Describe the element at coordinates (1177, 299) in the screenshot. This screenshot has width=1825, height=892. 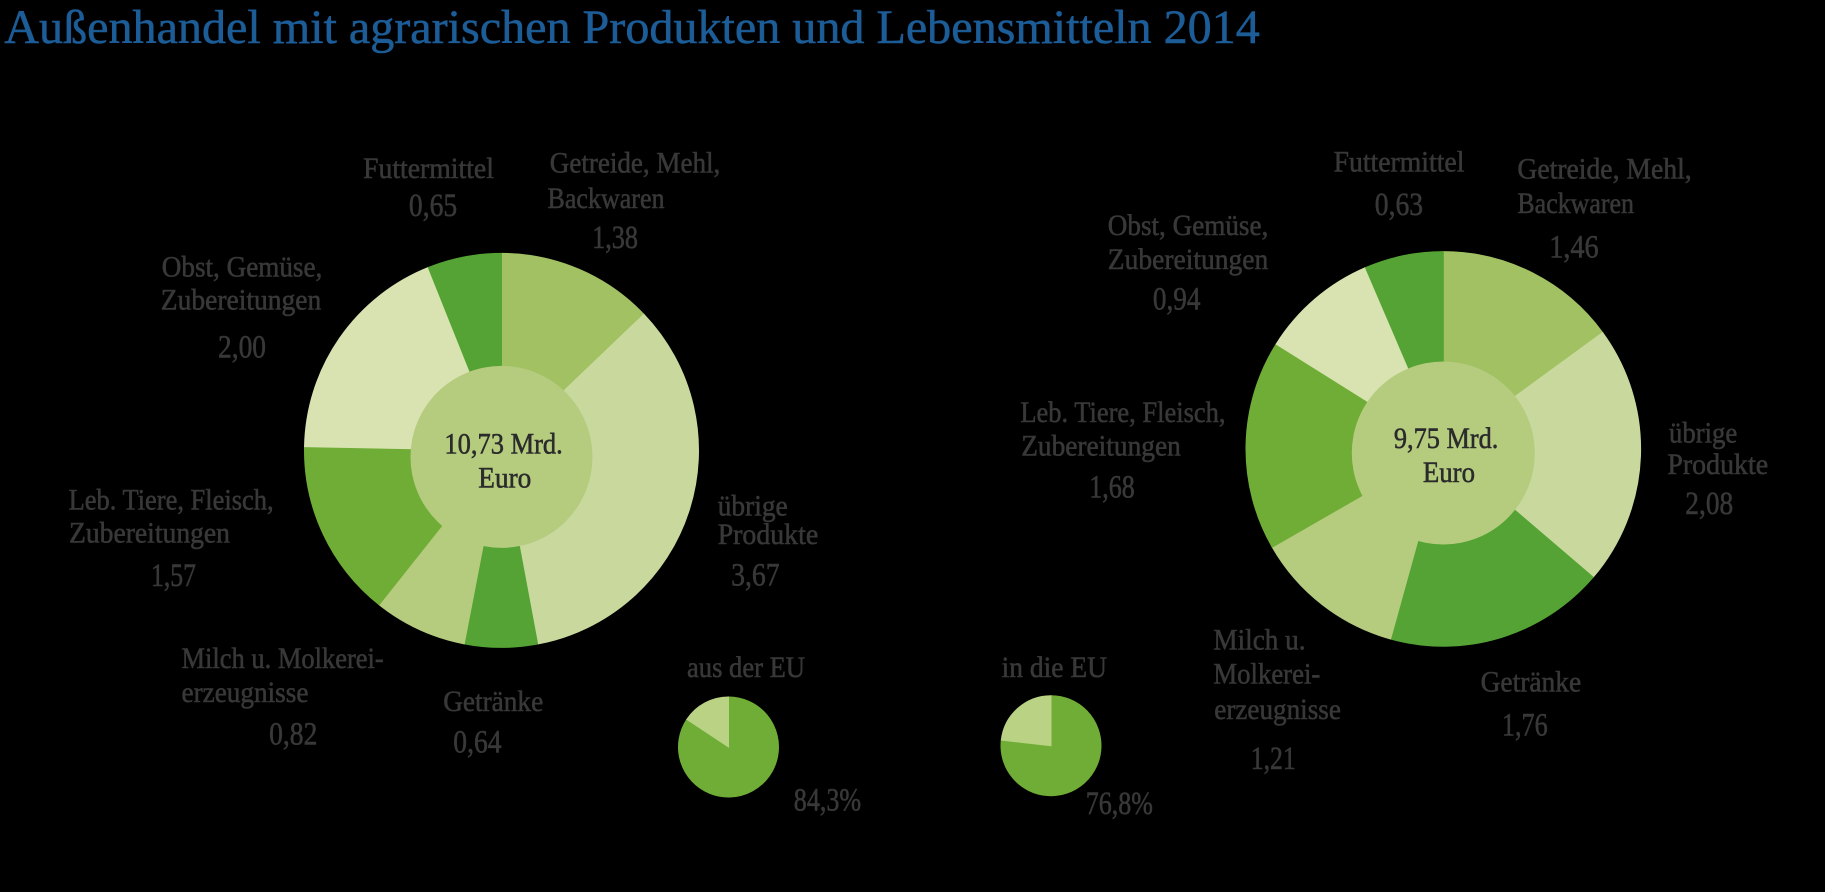
I see `svg-text: 0,94` at that location.